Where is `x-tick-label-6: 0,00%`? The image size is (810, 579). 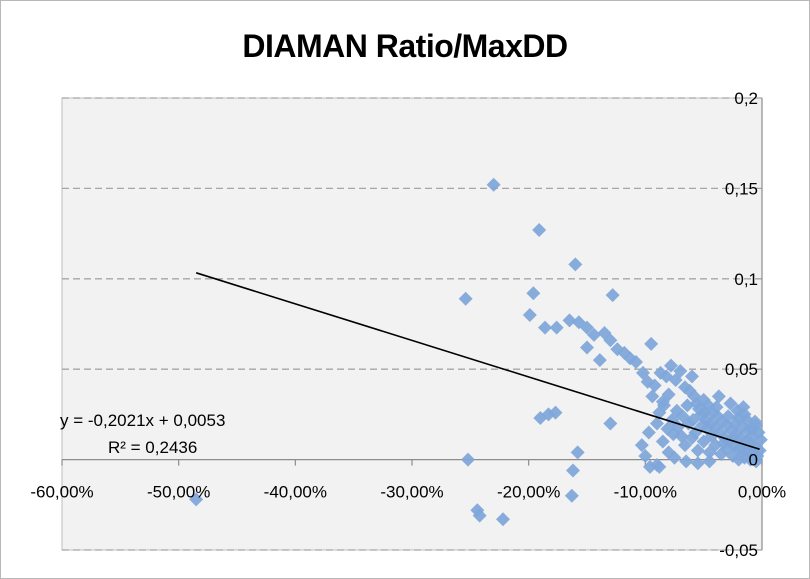
x-tick-label-6: 0,00% is located at coordinates (762, 492).